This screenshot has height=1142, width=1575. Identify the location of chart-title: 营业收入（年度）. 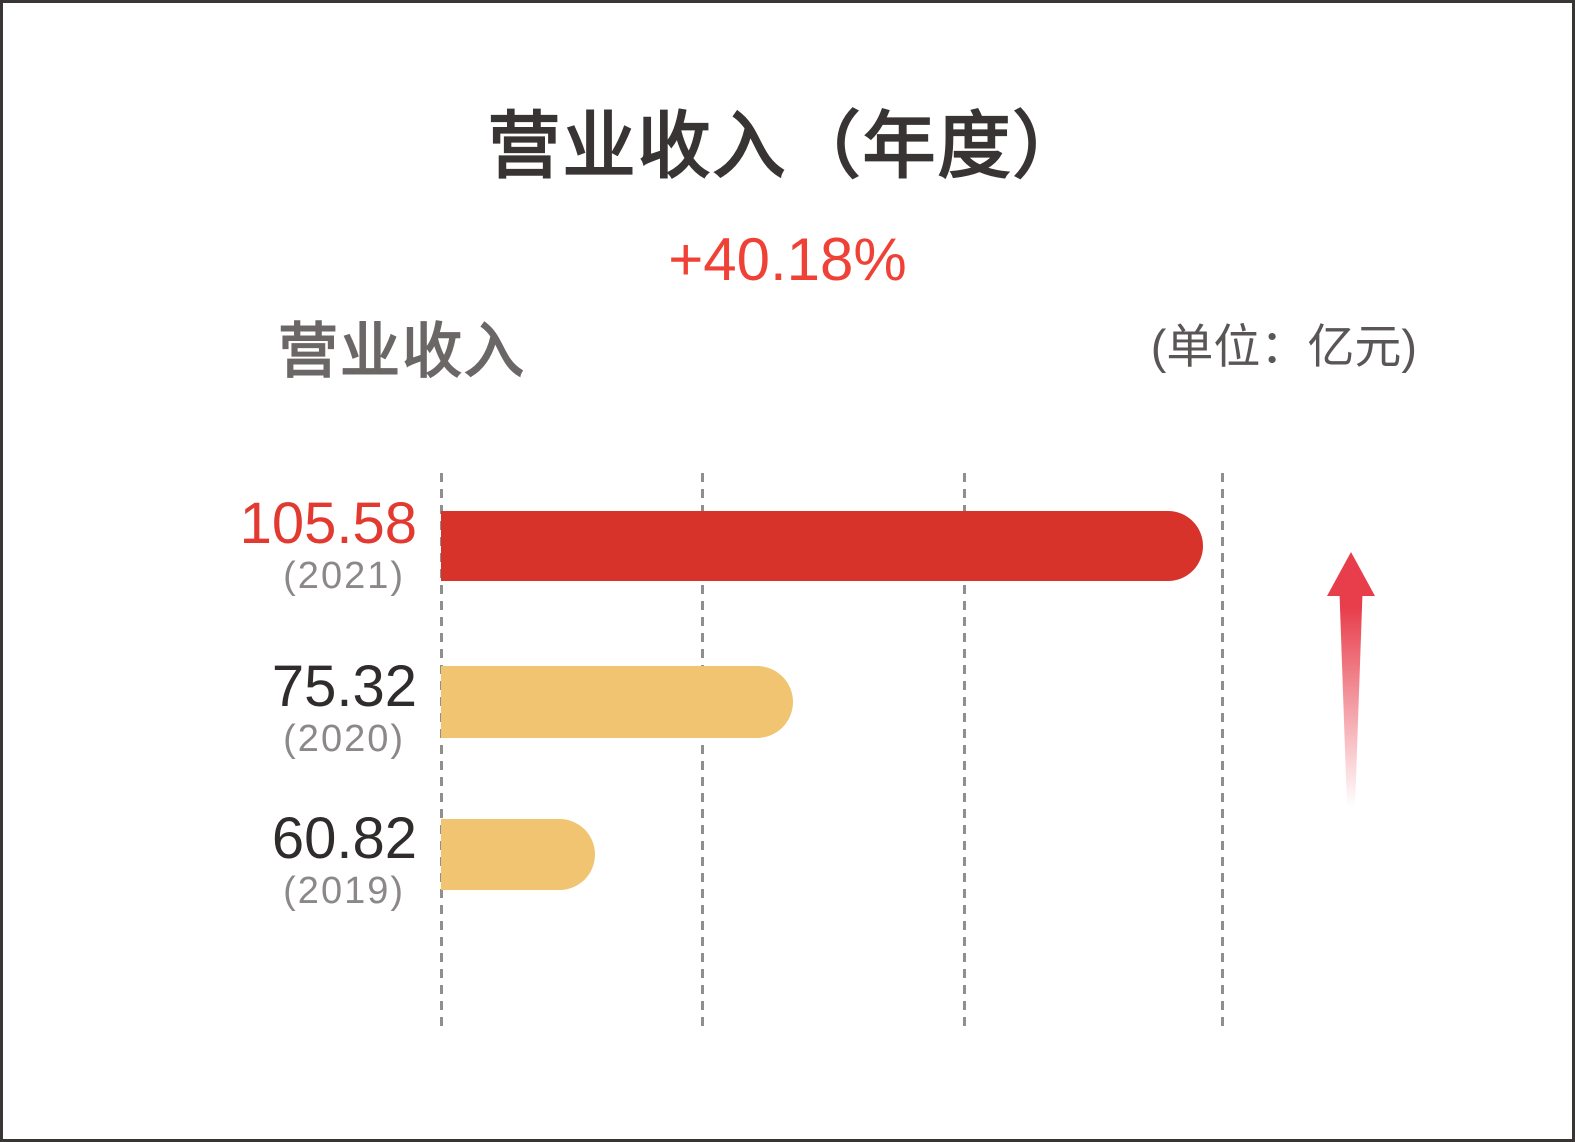
(787, 146).